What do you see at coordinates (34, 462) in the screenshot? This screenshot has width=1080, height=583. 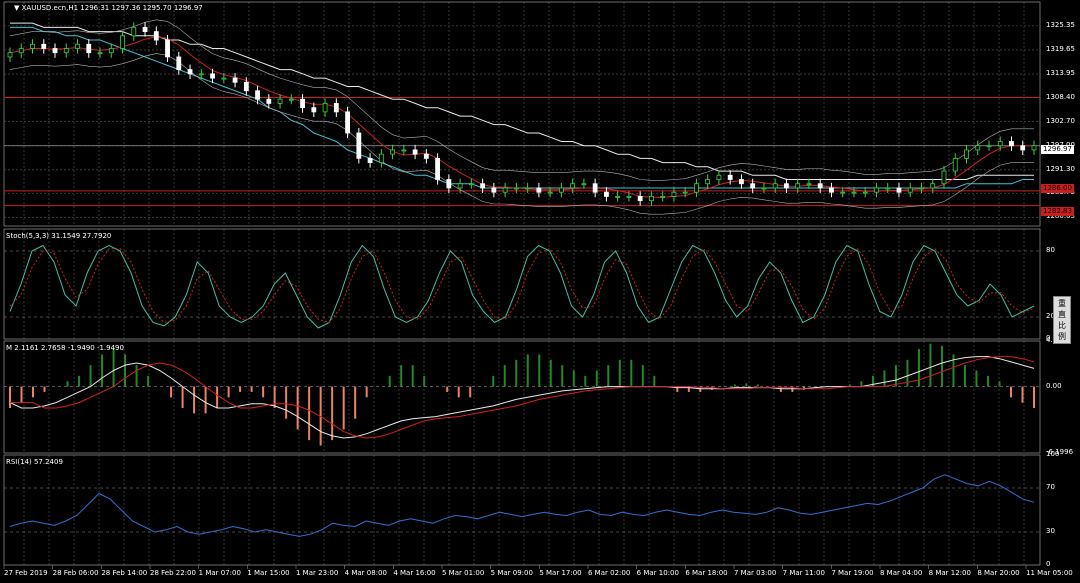 I see `rsi-title: RSI(14) 57.2409` at bounding box center [34, 462].